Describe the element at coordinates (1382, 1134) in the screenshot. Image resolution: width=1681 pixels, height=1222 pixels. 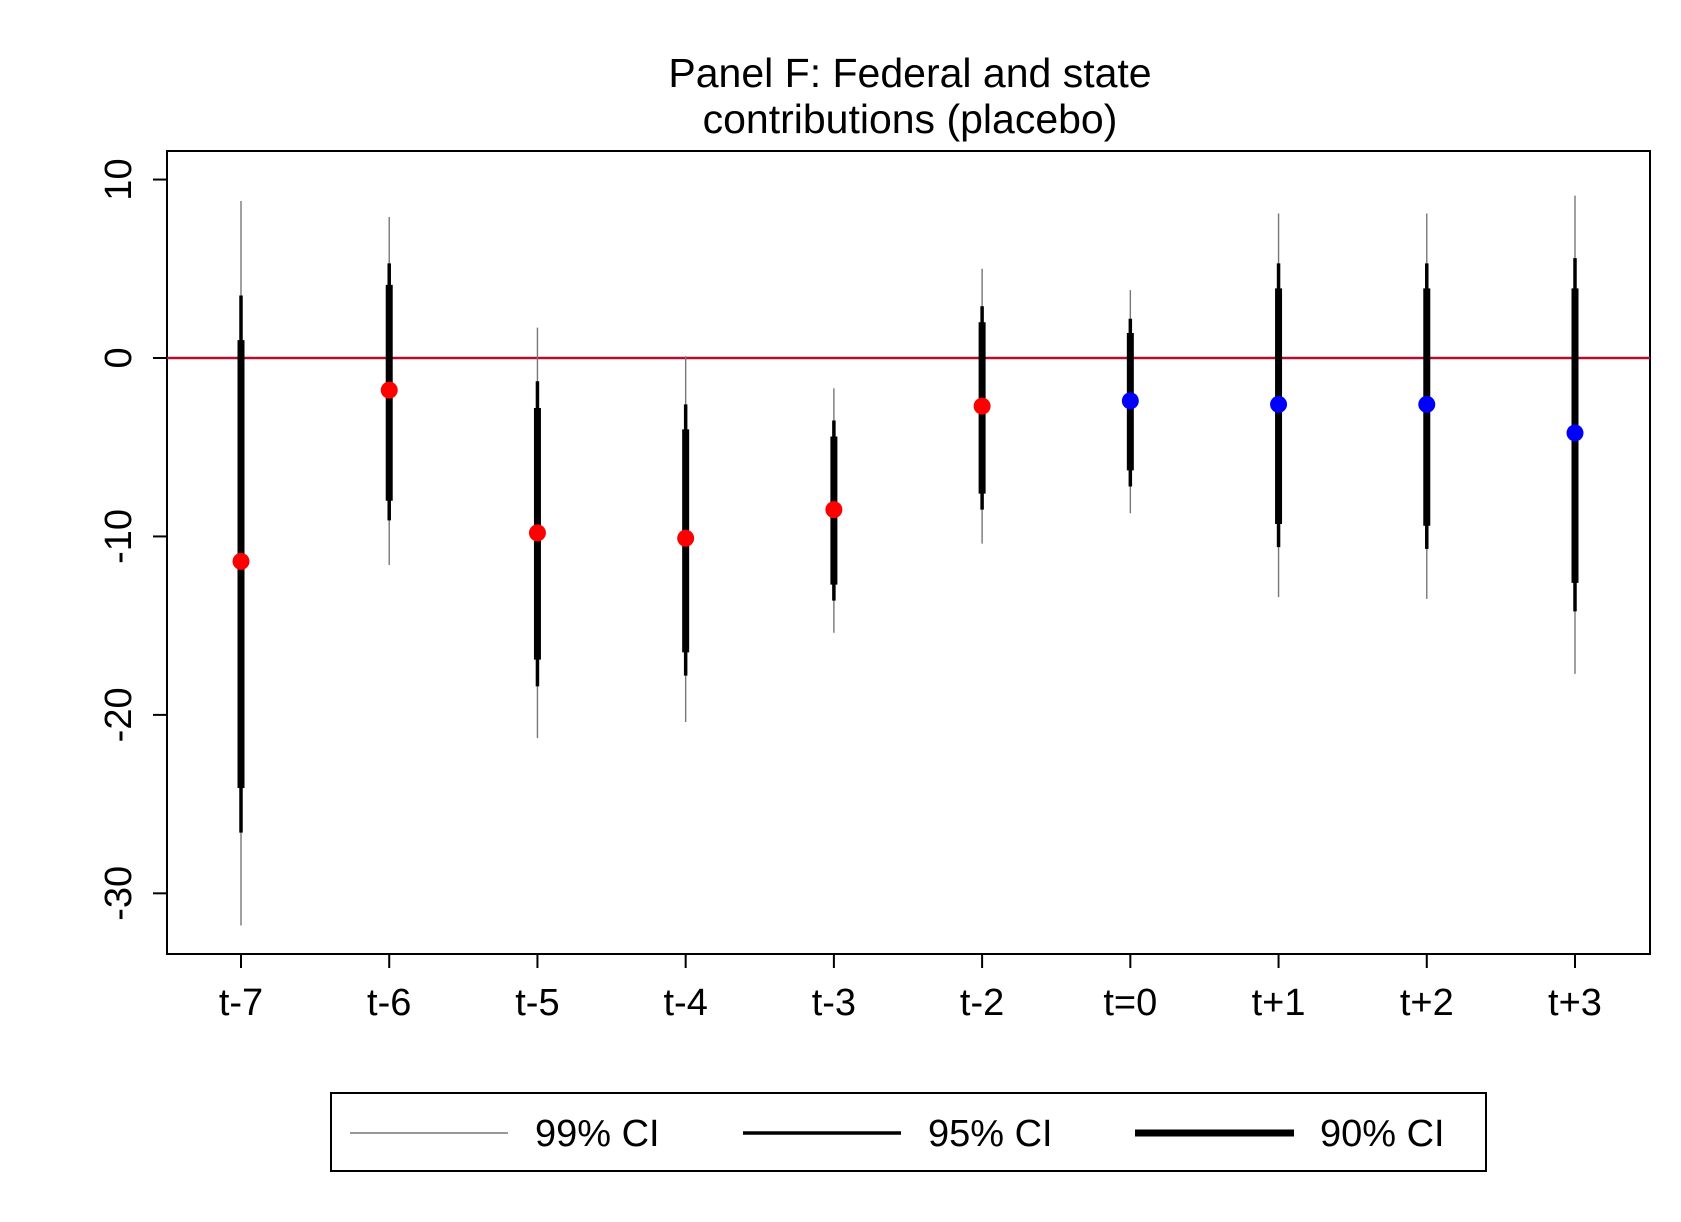
I see `legend-label-90: 90% CI` at that location.